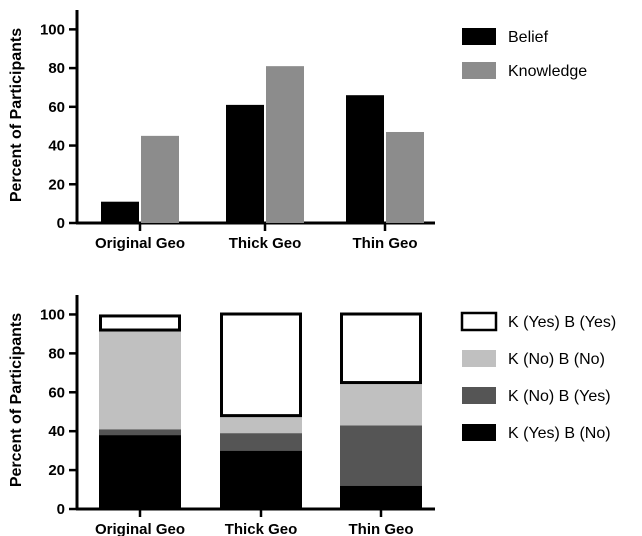  I want to click on legend-label: K (No) B (Yes), so click(559, 396).